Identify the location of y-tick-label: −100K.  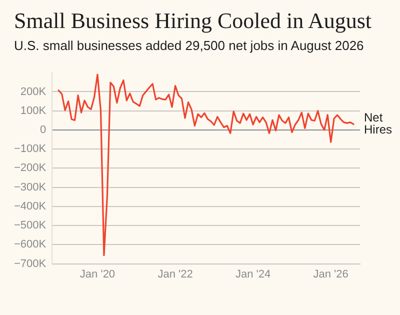
(30, 149).